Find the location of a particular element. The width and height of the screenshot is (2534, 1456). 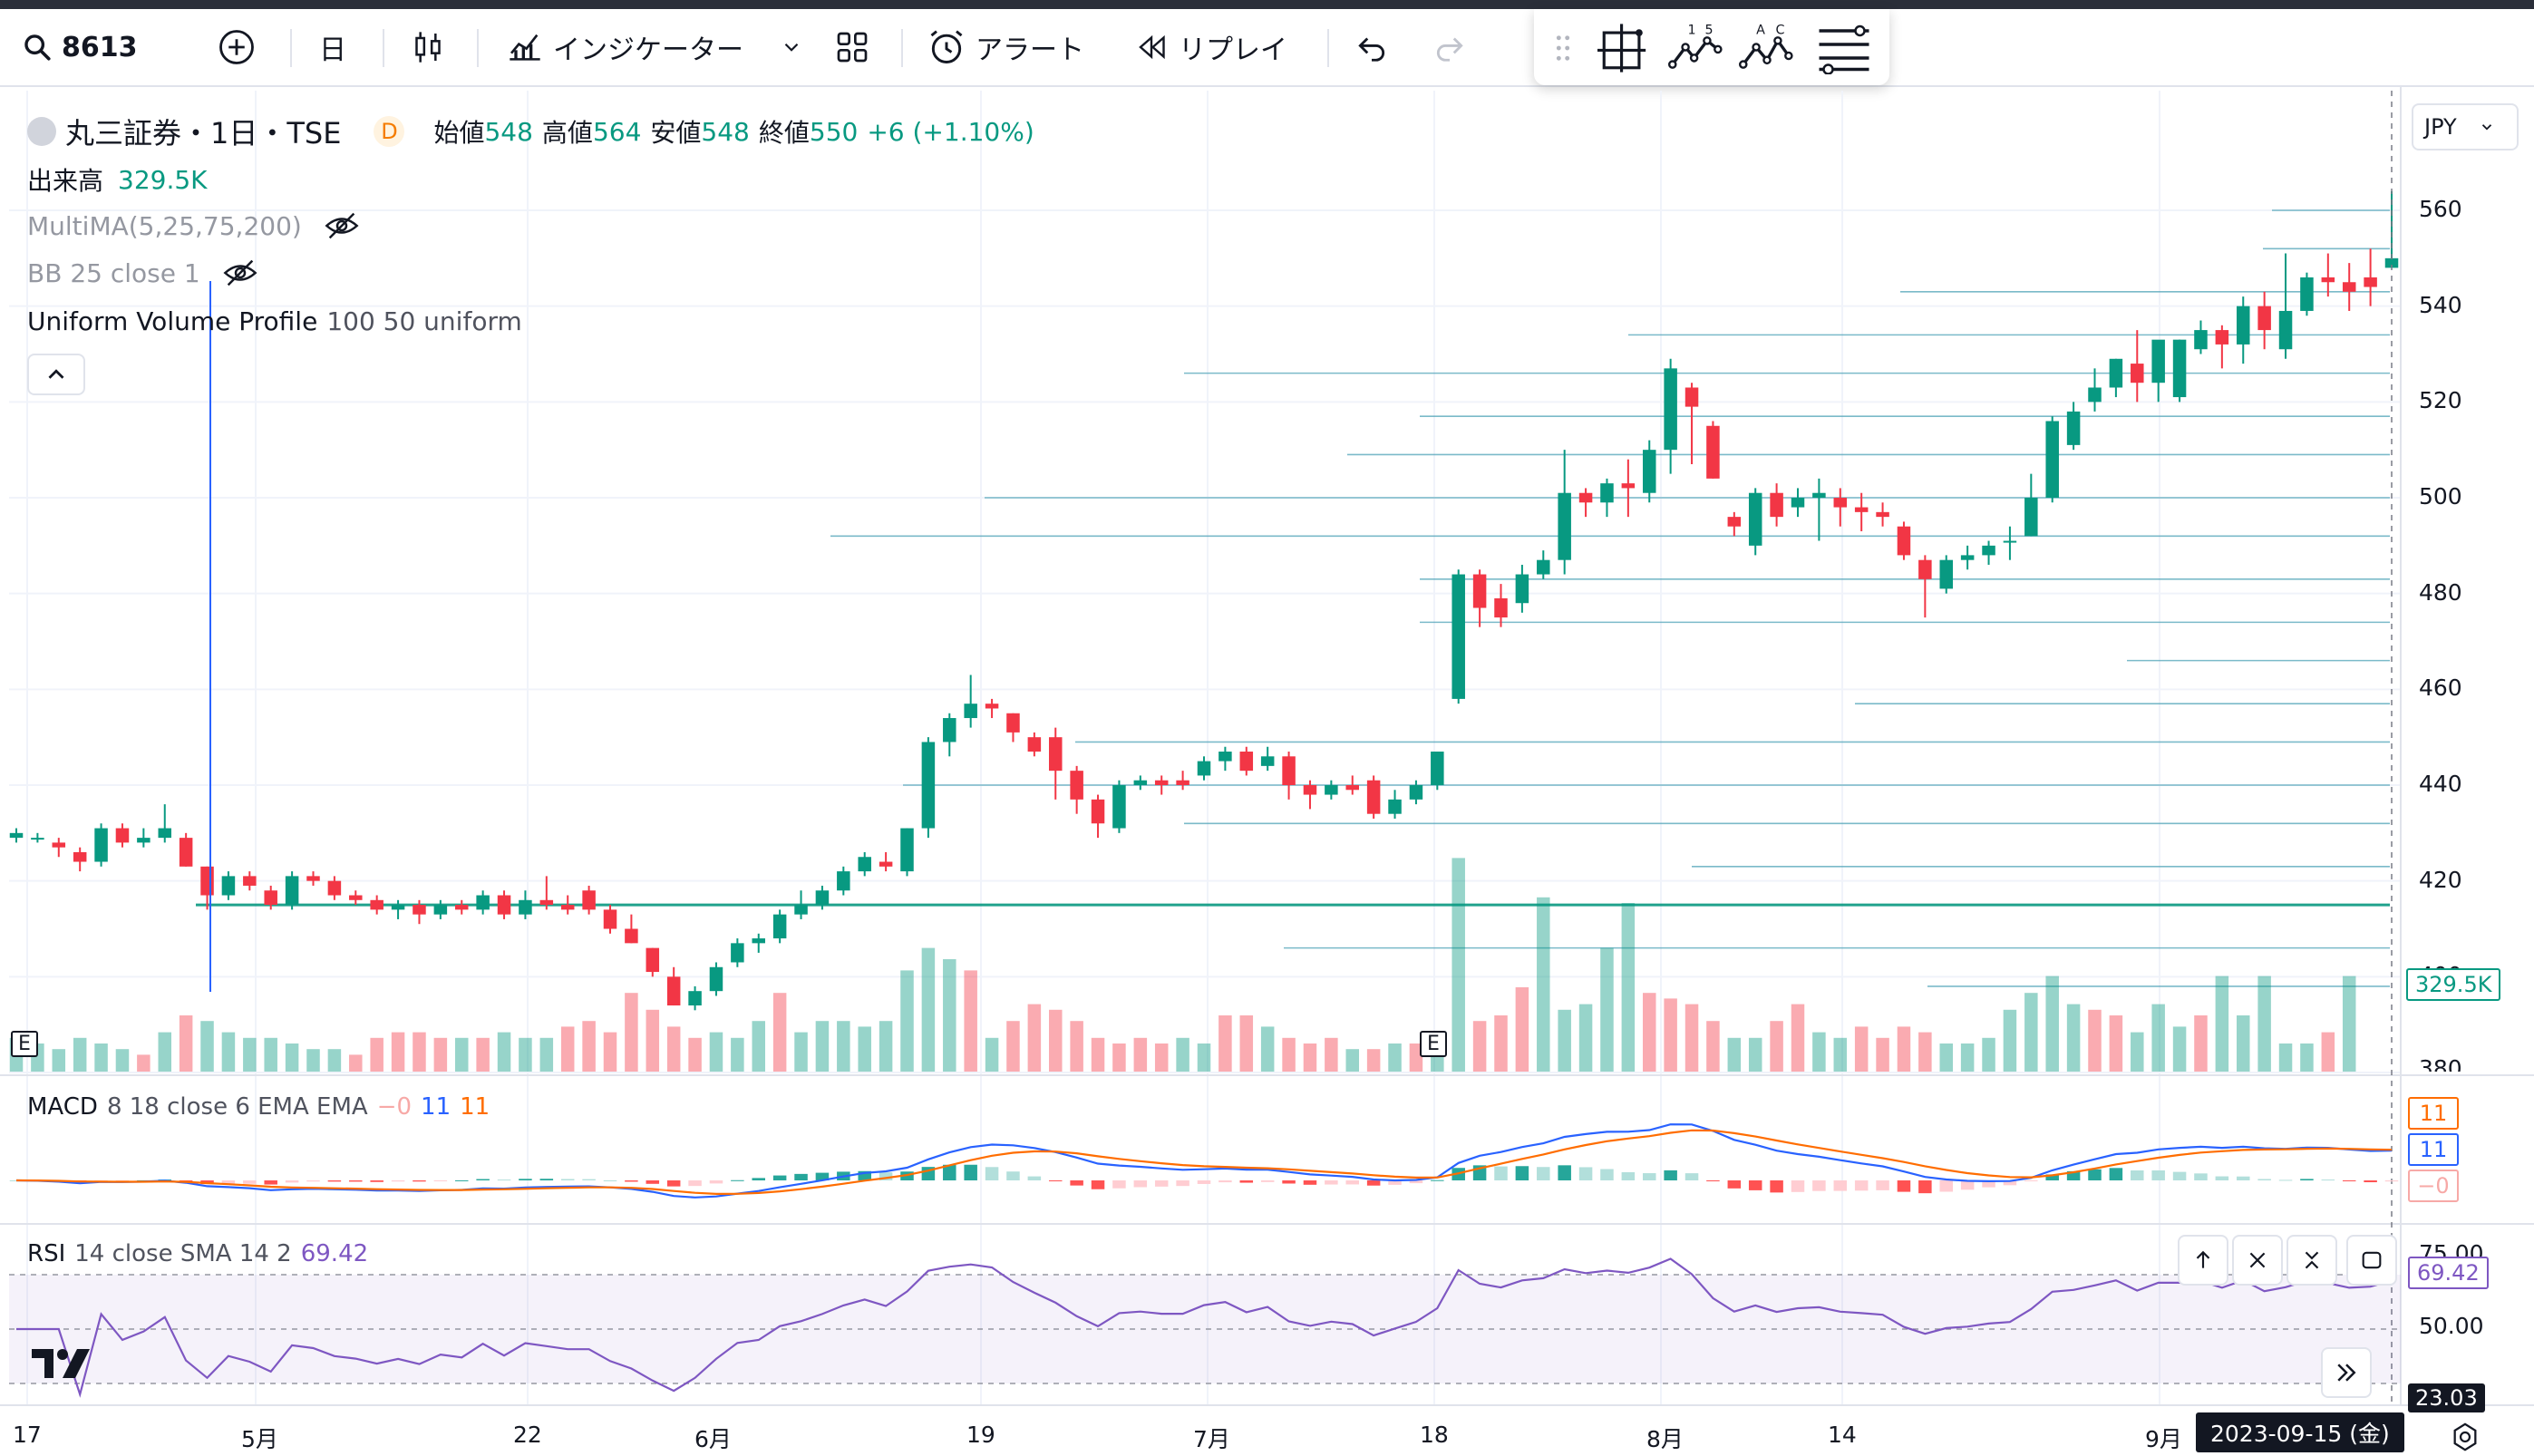

interval-button: 日 is located at coordinates (333, 47).